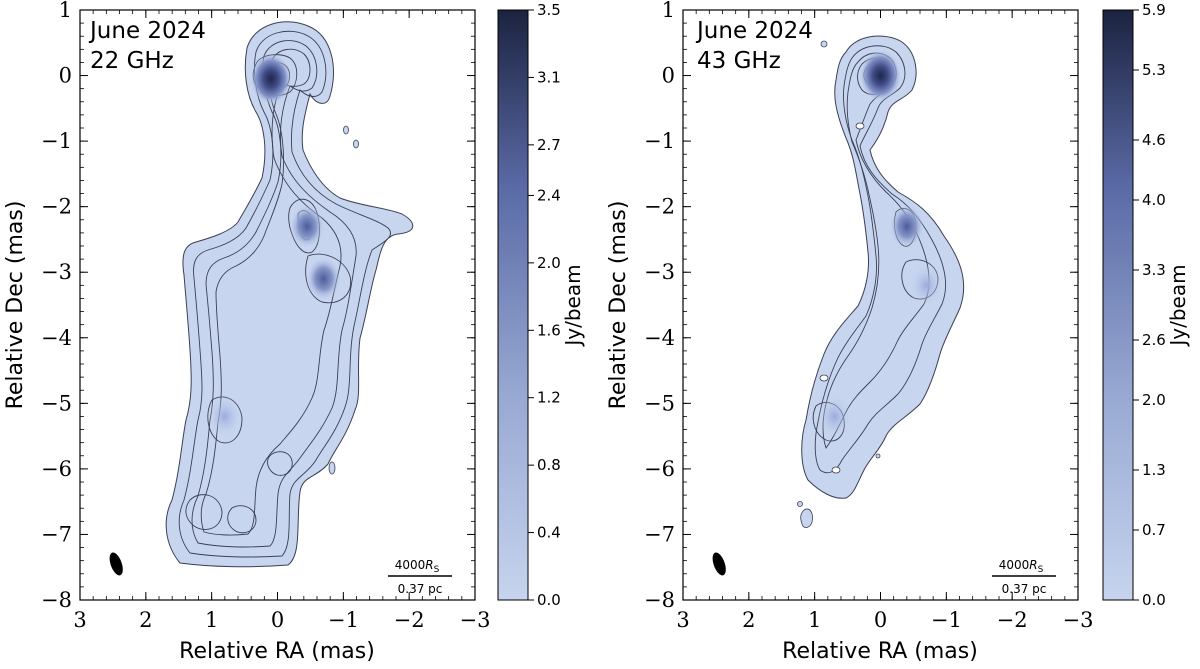 The width and height of the screenshot is (1200, 669). Describe the element at coordinates (56, 207) in the screenshot. I see `y-tick-label-22ghz: −2` at that location.